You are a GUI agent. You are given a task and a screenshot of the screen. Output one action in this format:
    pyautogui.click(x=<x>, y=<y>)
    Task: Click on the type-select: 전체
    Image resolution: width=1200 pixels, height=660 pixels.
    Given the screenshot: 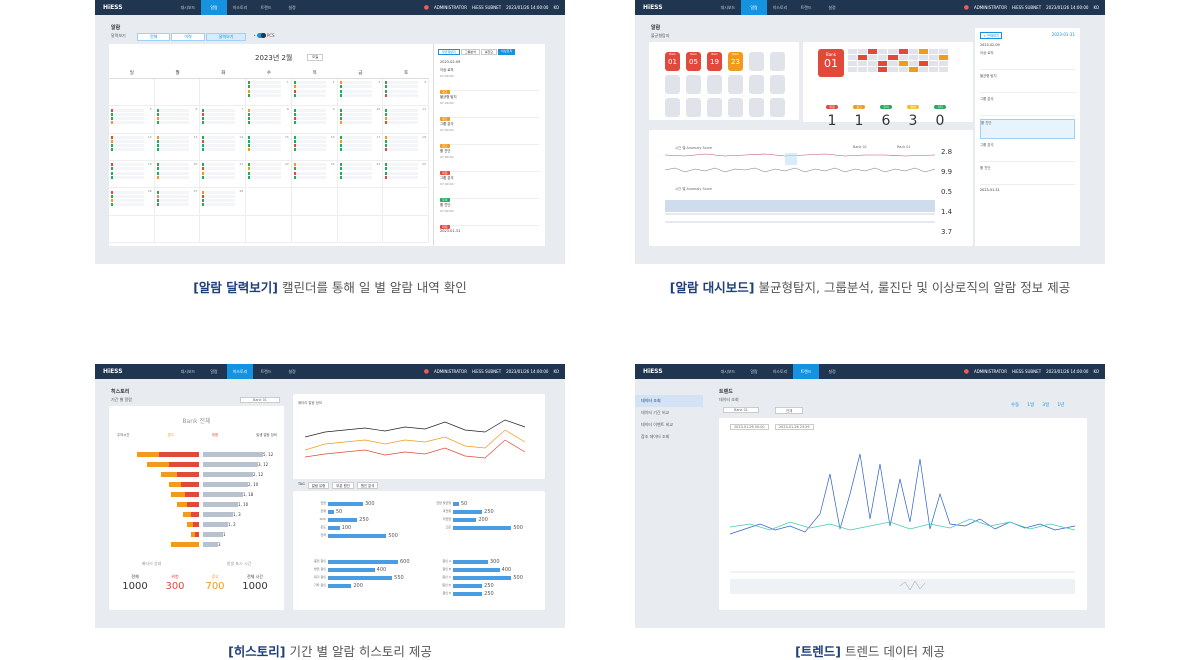 What is the action you would take?
    pyautogui.click(x=789, y=410)
    